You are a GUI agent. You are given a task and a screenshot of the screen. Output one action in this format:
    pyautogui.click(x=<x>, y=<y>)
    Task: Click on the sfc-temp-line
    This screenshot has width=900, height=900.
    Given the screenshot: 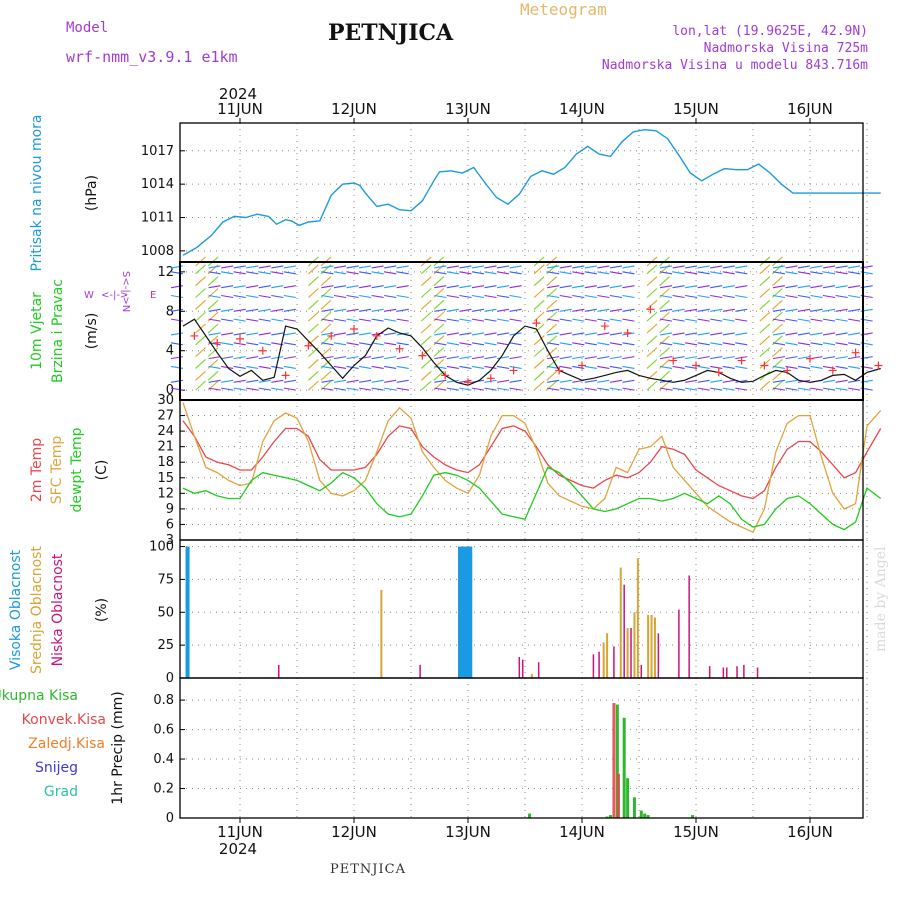 What is the action you would take?
    pyautogui.click(x=532, y=468)
    